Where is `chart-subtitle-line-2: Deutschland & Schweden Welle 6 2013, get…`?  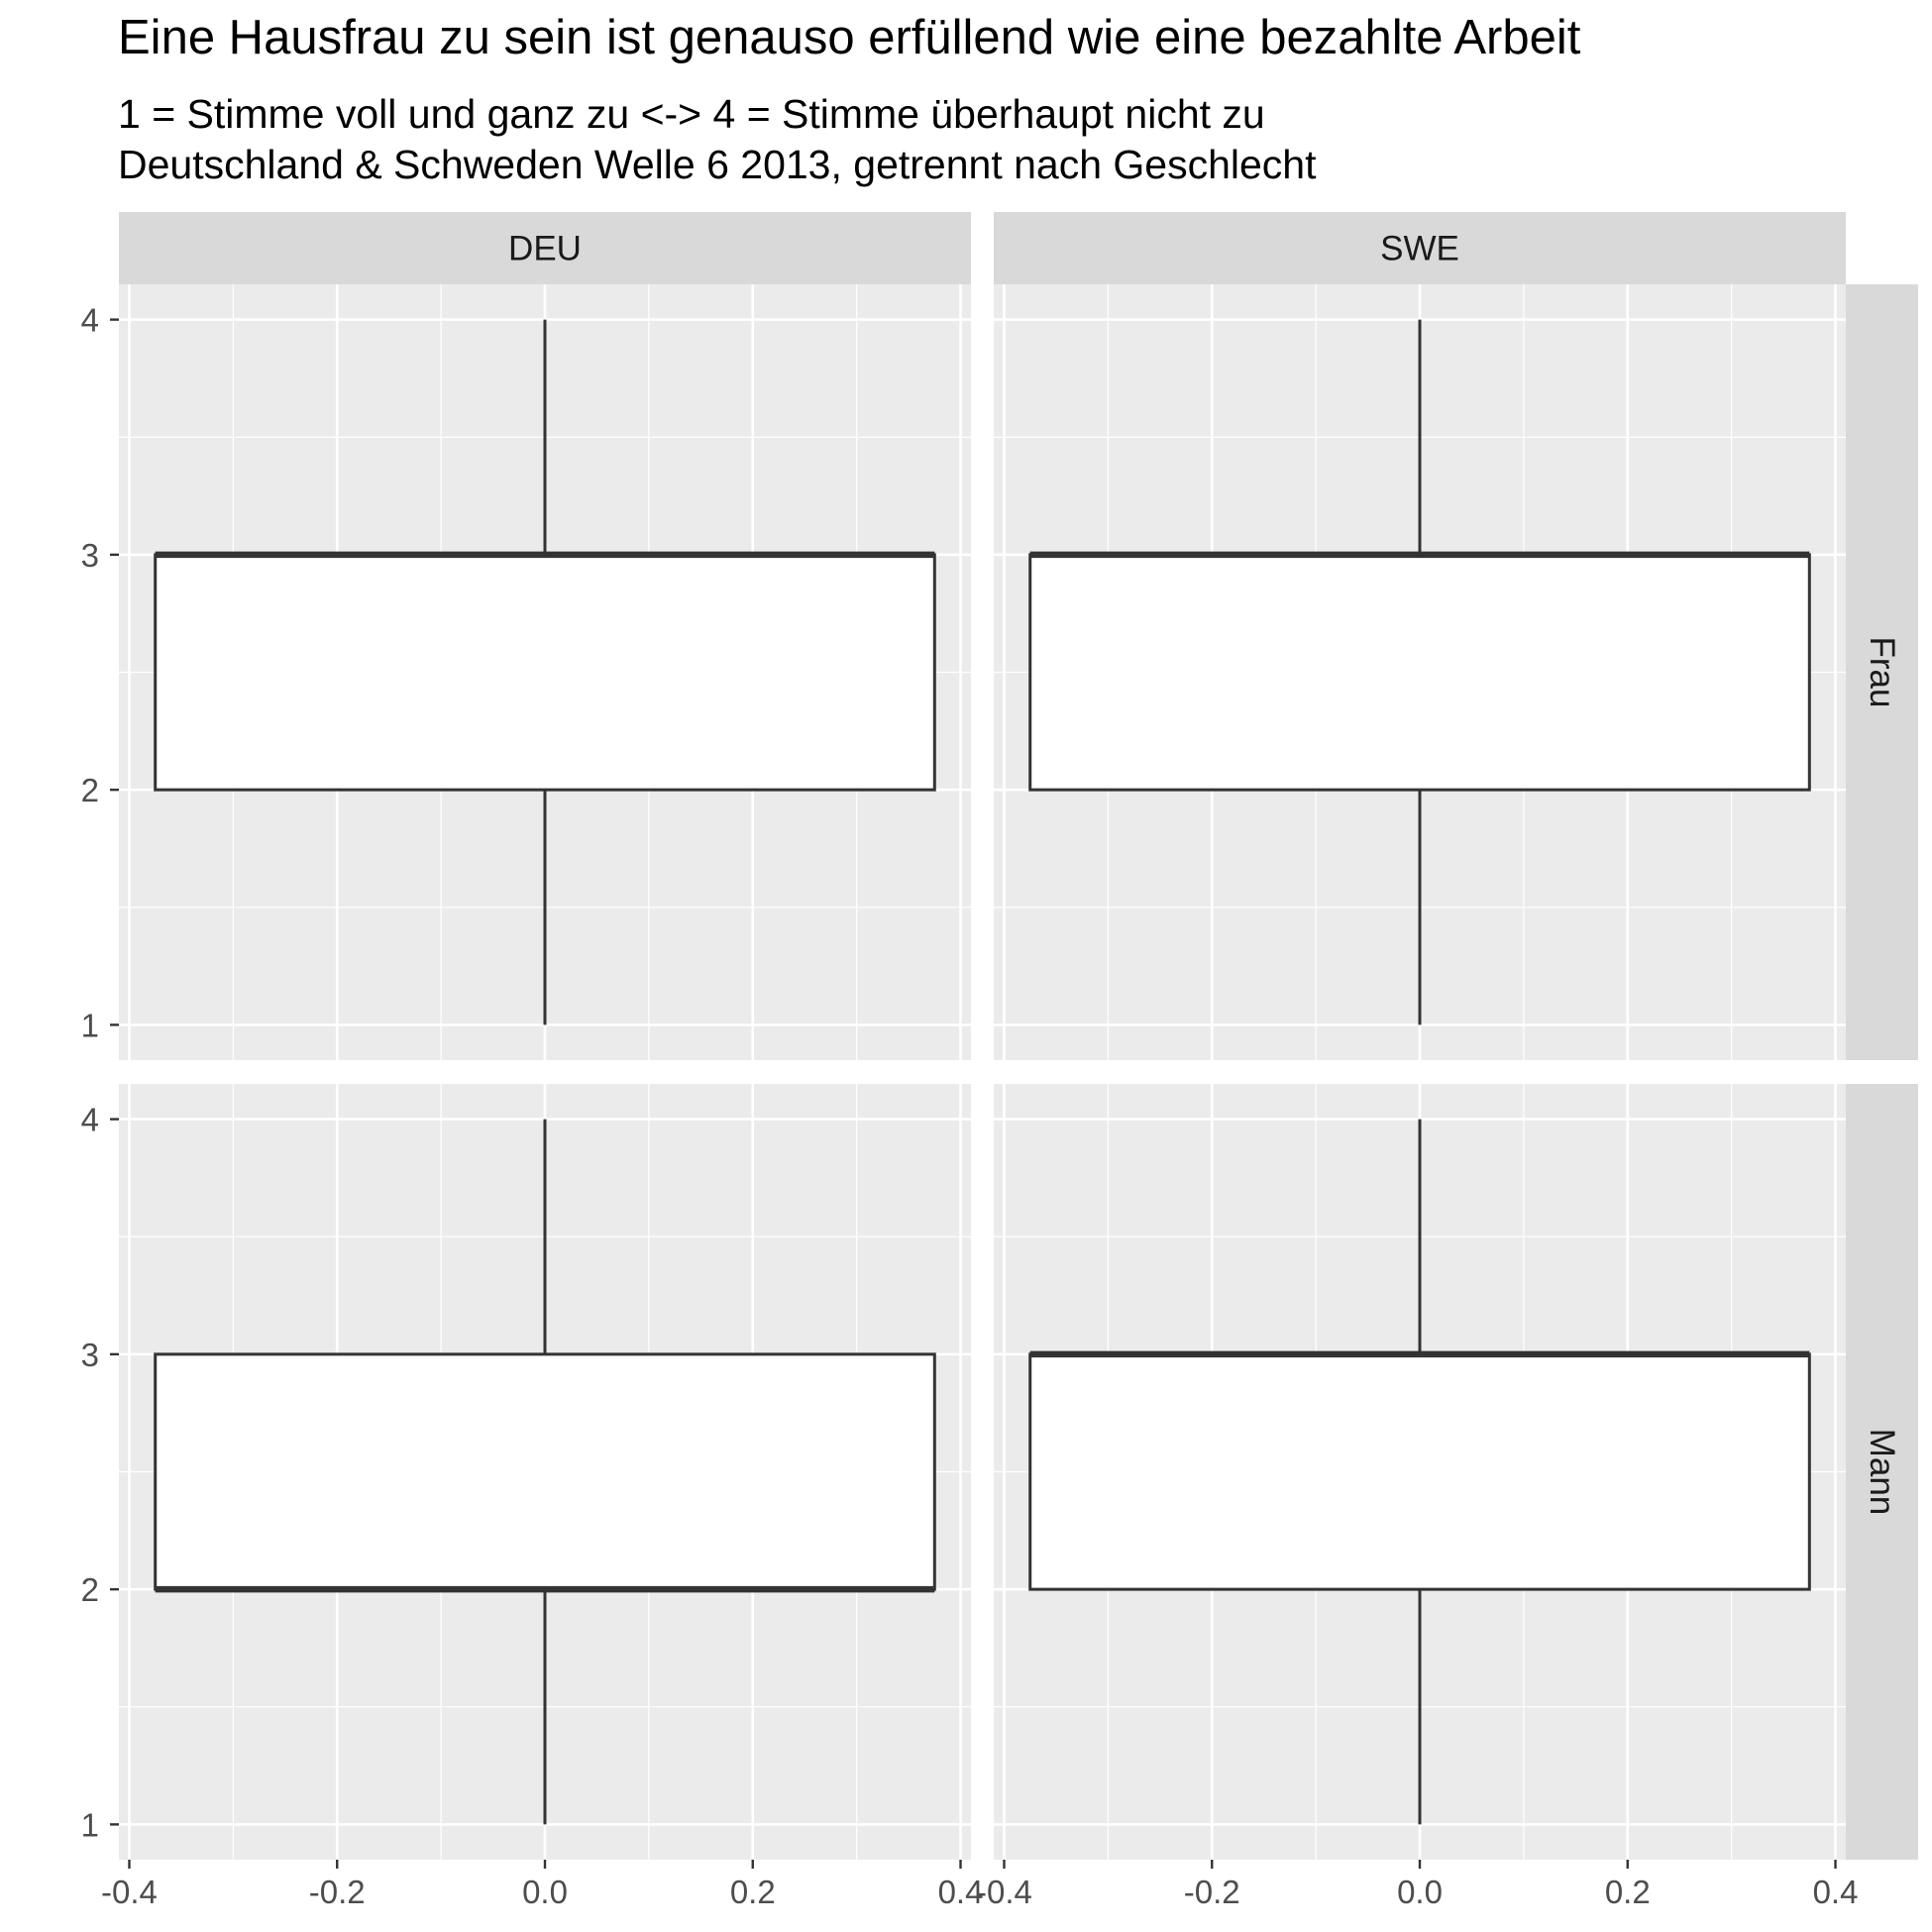
chart-subtitle-line-2: Deutschland & Schweden Welle 6 2013, get… is located at coordinates (718, 164).